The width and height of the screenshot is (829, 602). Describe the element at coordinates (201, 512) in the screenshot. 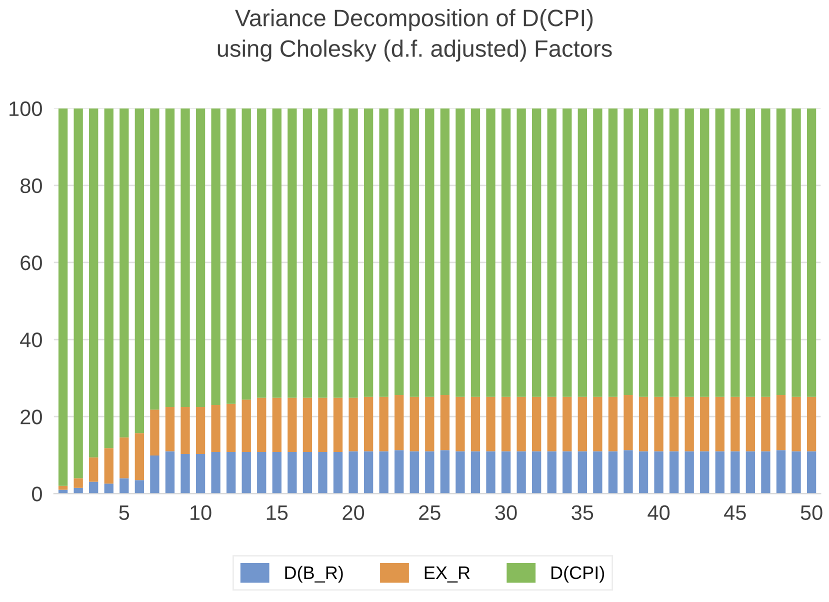

I see `x-tick-label: 10` at that location.